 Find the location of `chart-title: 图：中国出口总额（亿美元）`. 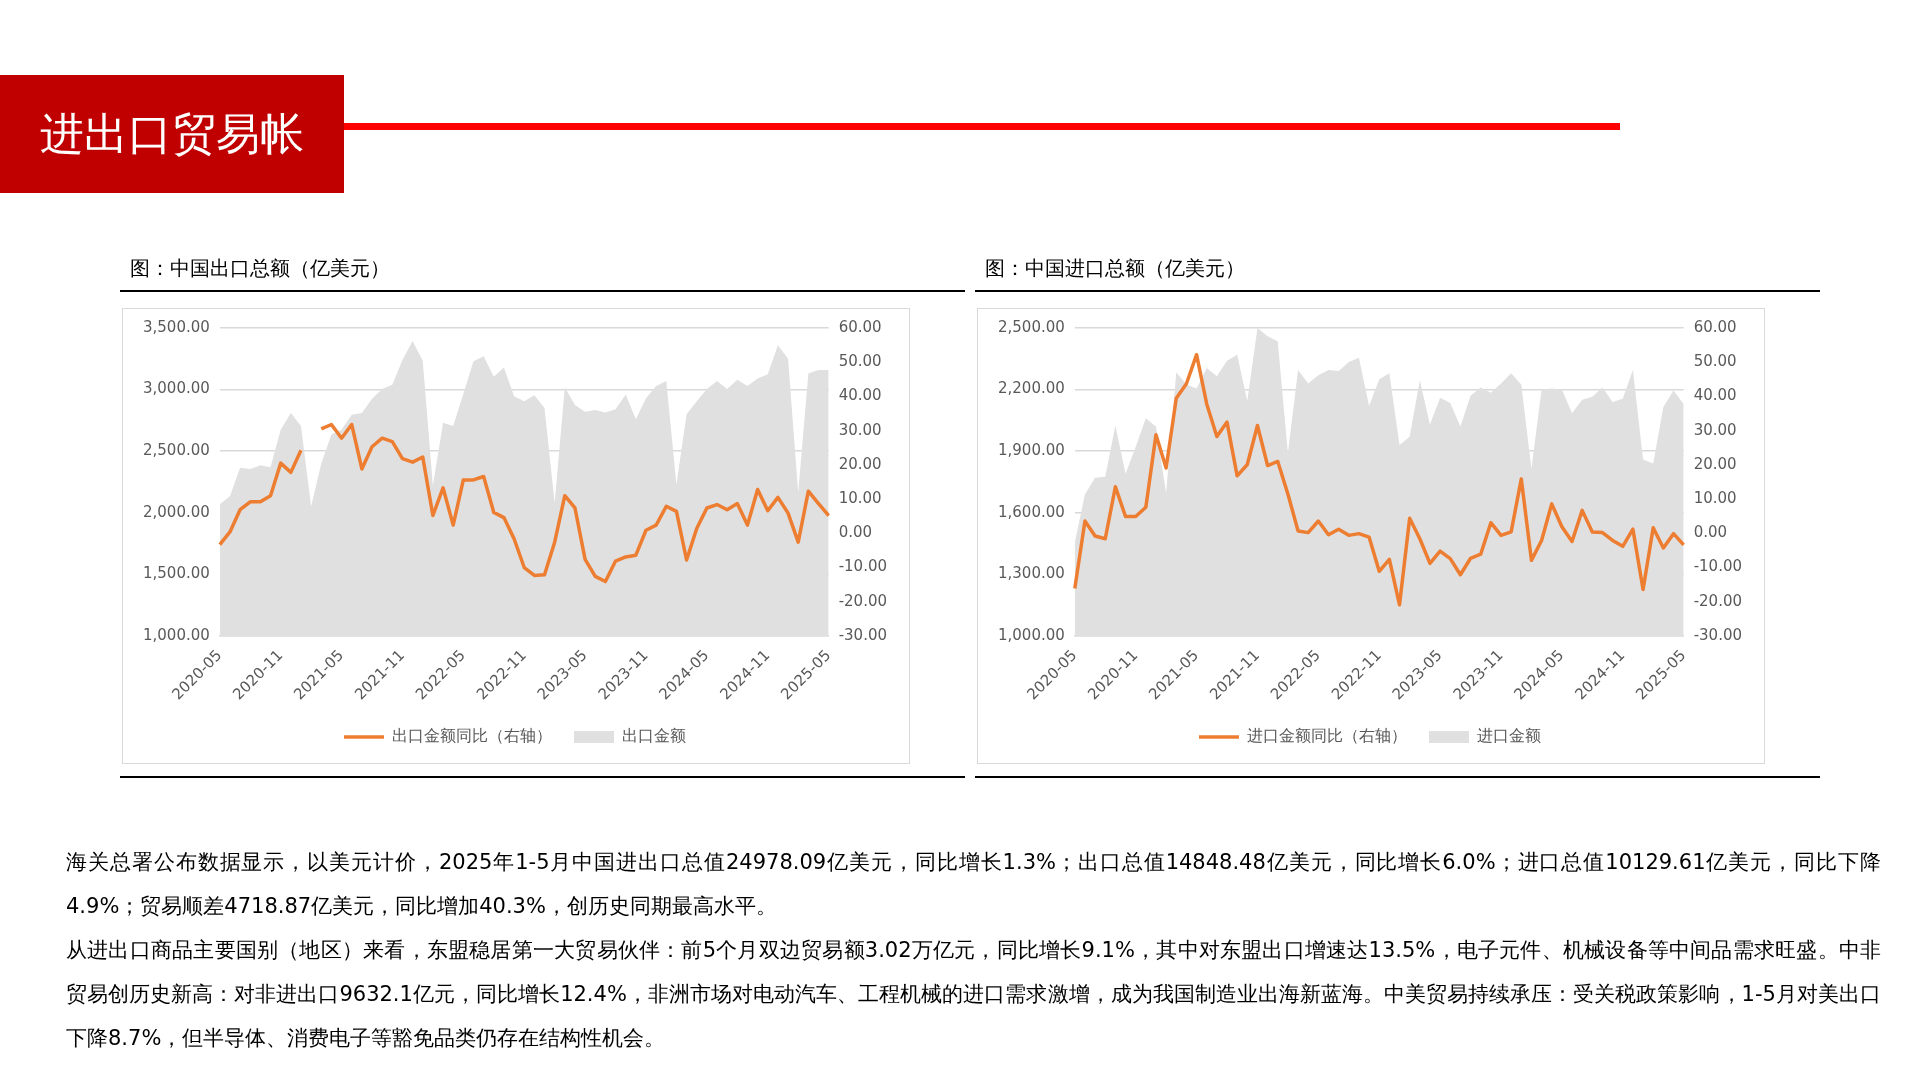

chart-title: 图：中国出口总额（亿美元） is located at coordinates (542, 273).